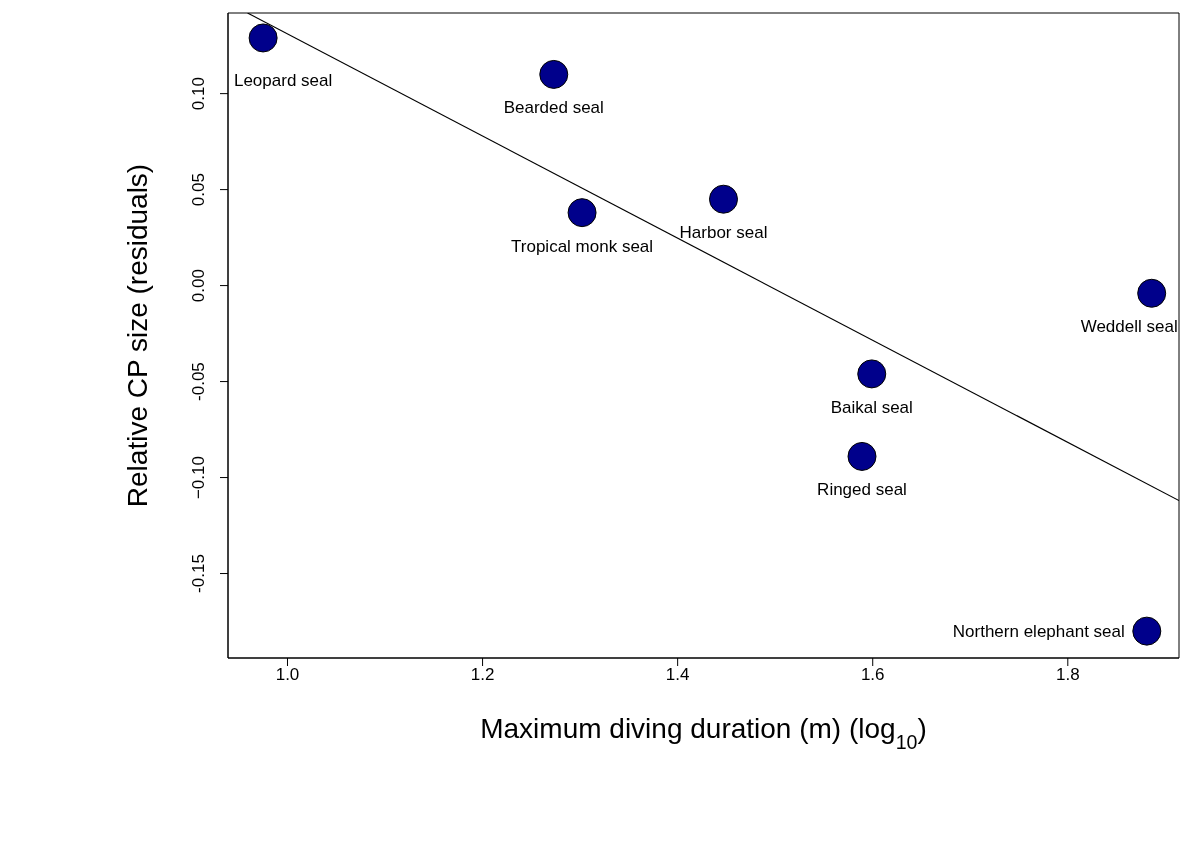  I want to click on x-tick-label: 1.6, so click(872, 675).